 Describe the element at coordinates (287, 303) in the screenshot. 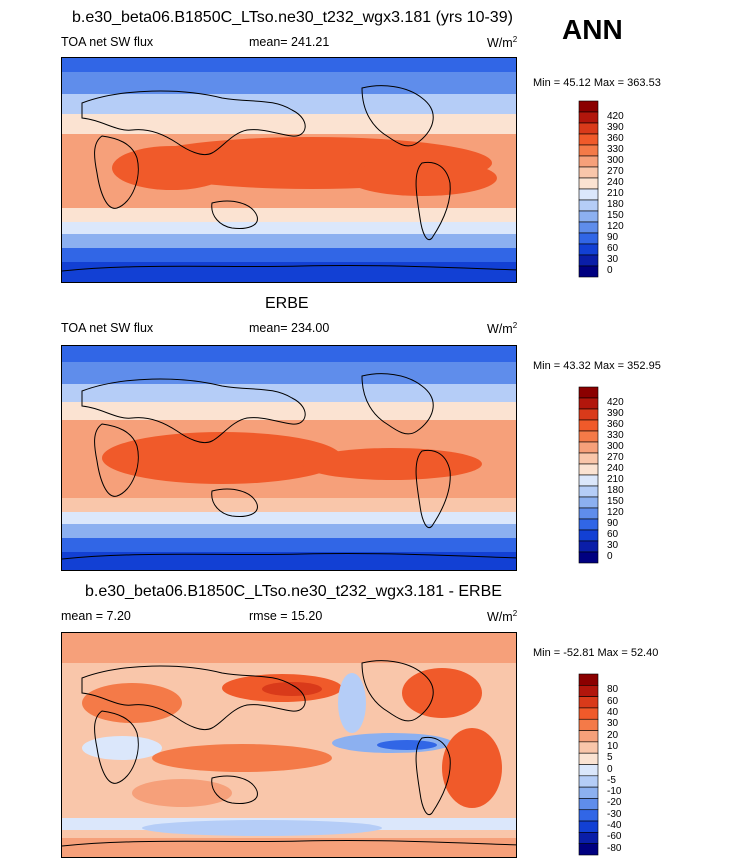

I see `panel-2-title: ERBE` at that location.